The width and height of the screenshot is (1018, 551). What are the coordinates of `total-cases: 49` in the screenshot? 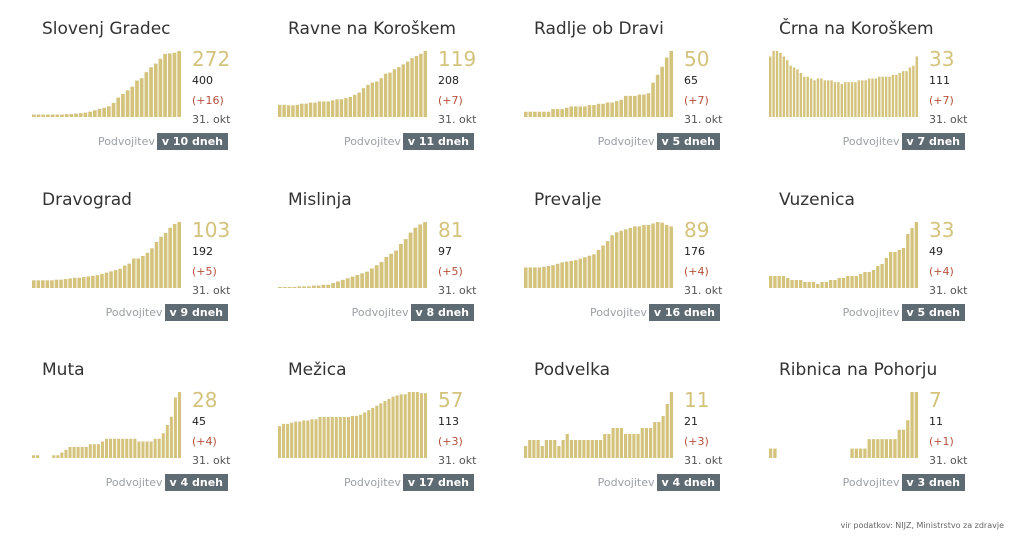 It's located at (936, 251).